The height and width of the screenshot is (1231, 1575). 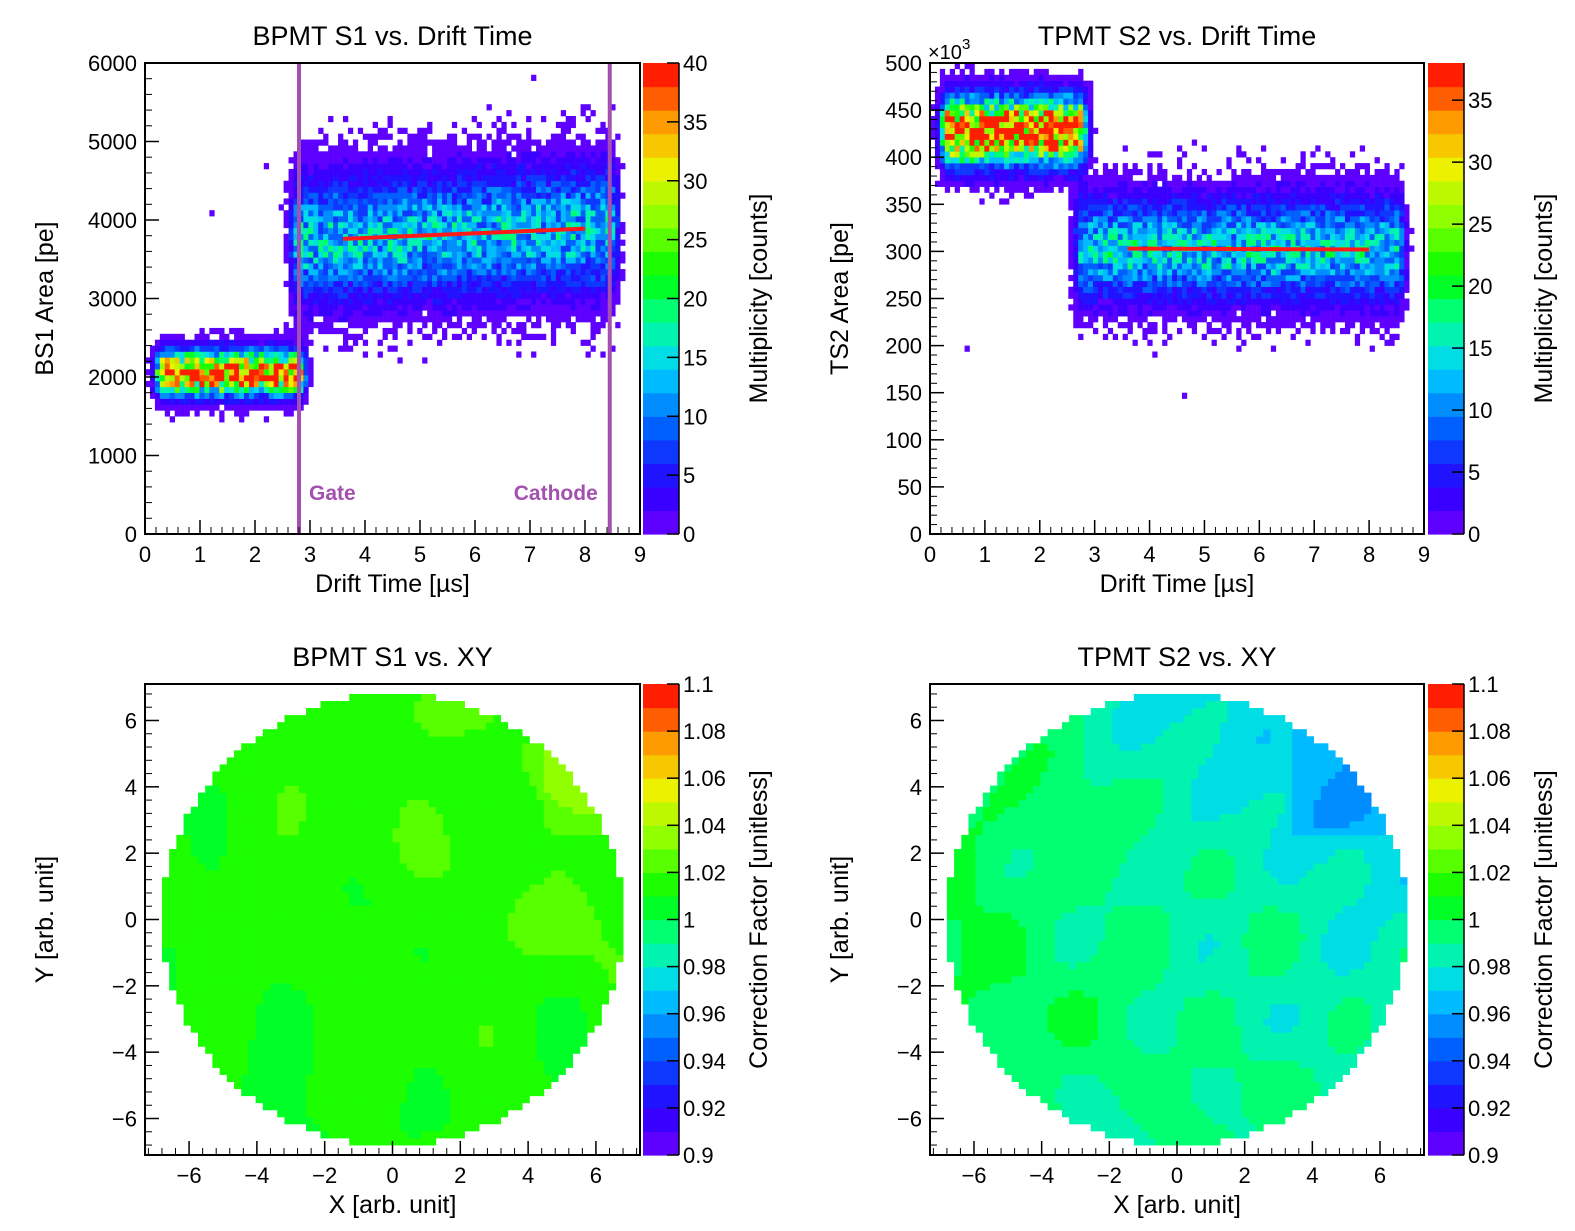 What do you see at coordinates (661, 310) in the screenshot?
I see `colorbar-band` at bounding box center [661, 310].